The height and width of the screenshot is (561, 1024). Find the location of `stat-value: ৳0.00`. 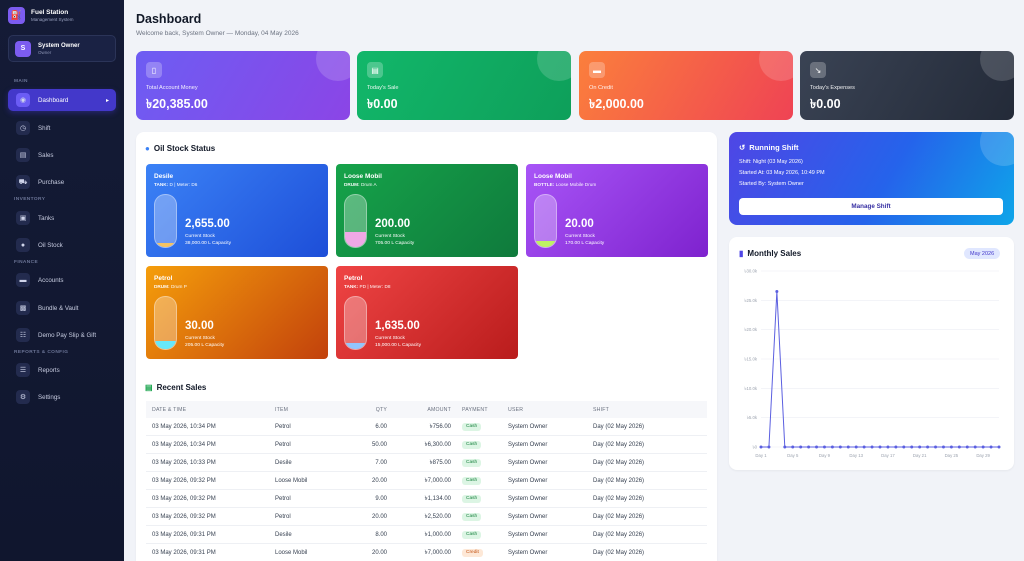

stat-value: ৳0.00 is located at coordinates (825, 104).